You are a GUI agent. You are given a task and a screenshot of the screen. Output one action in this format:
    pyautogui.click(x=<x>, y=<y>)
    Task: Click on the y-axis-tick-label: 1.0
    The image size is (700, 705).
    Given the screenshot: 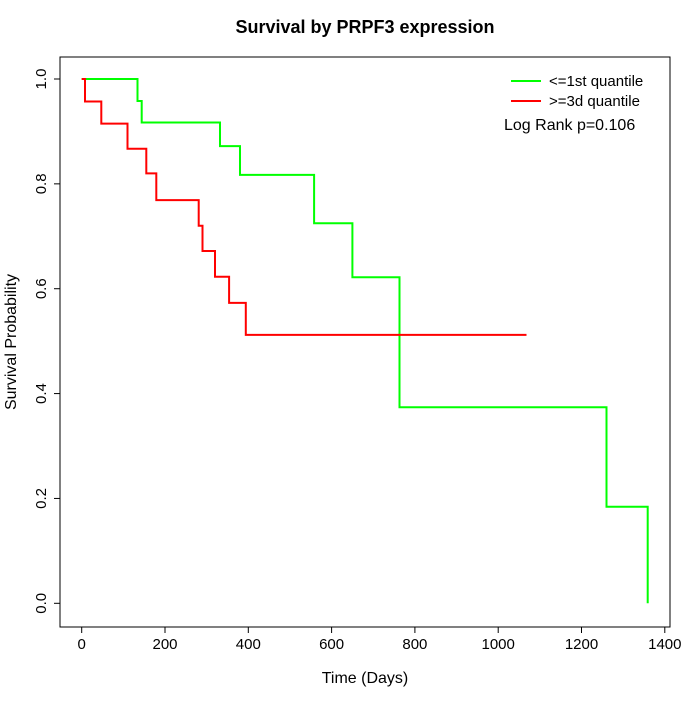 What is the action you would take?
    pyautogui.click(x=41, y=79)
    